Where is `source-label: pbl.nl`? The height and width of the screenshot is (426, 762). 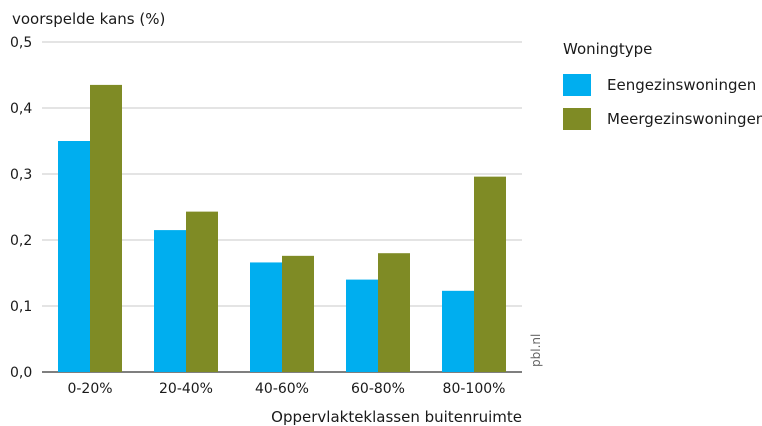 source-label: pbl.nl is located at coordinates (536, 350).